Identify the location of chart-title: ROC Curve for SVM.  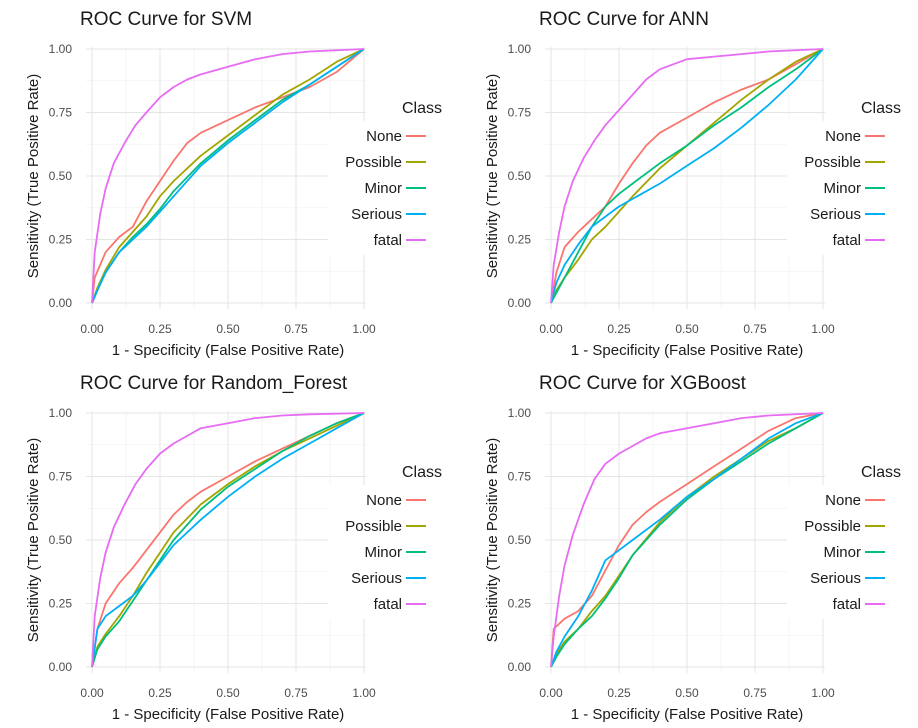
(166, 19).